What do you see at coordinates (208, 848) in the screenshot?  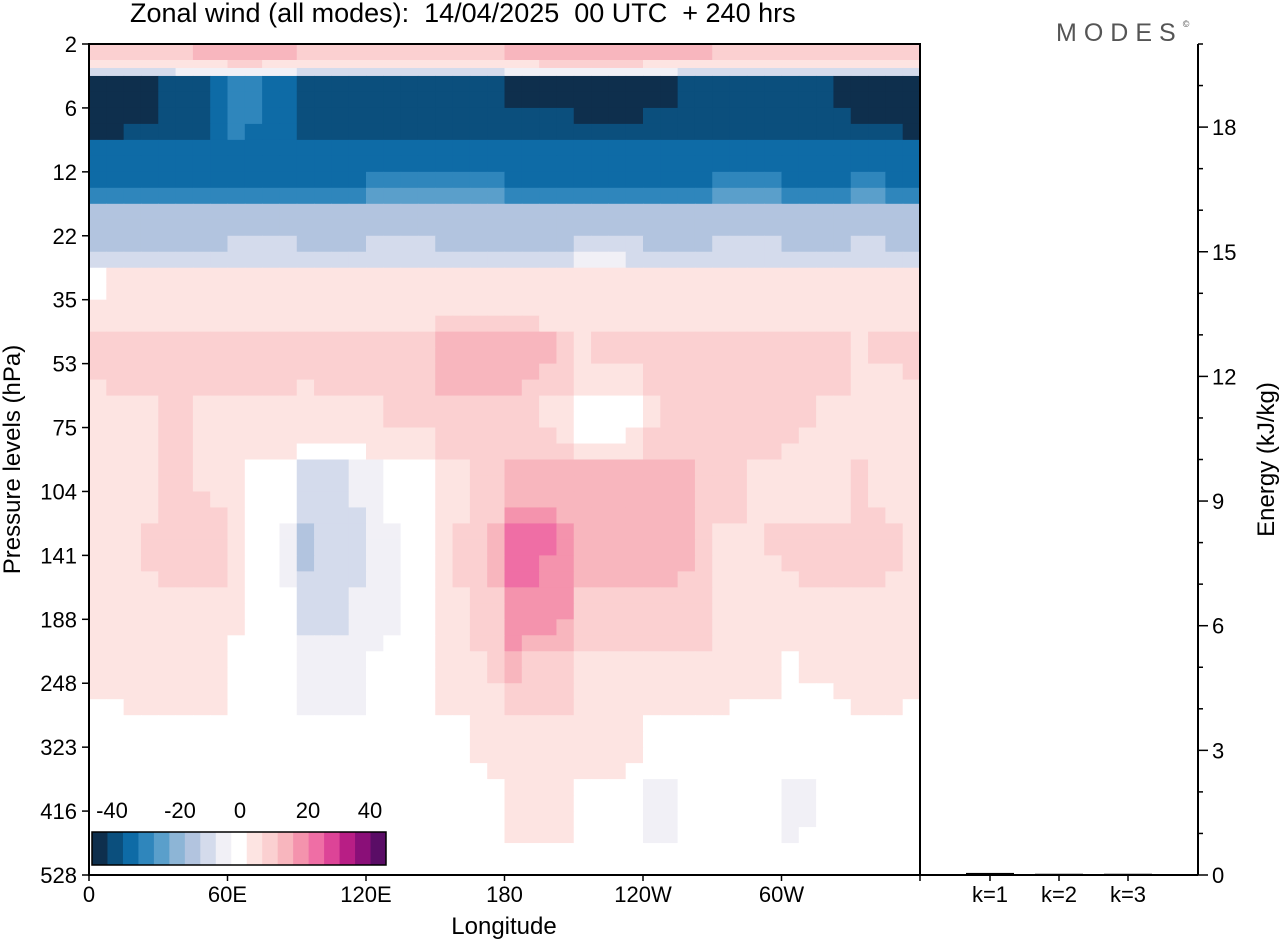 I see `colorbar-swatch` at bounding box center [208, 848].